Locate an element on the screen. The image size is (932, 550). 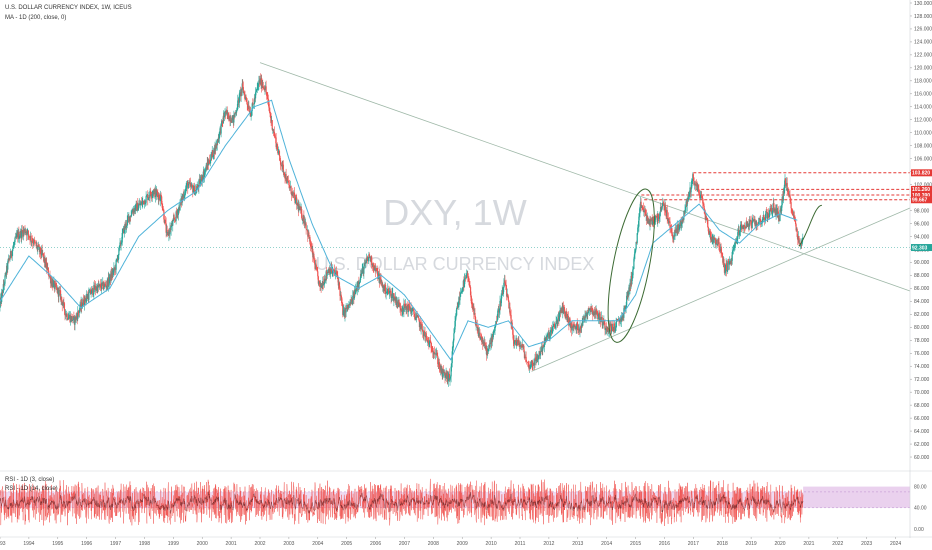
rsi-line is located at coordinates (402, 502).